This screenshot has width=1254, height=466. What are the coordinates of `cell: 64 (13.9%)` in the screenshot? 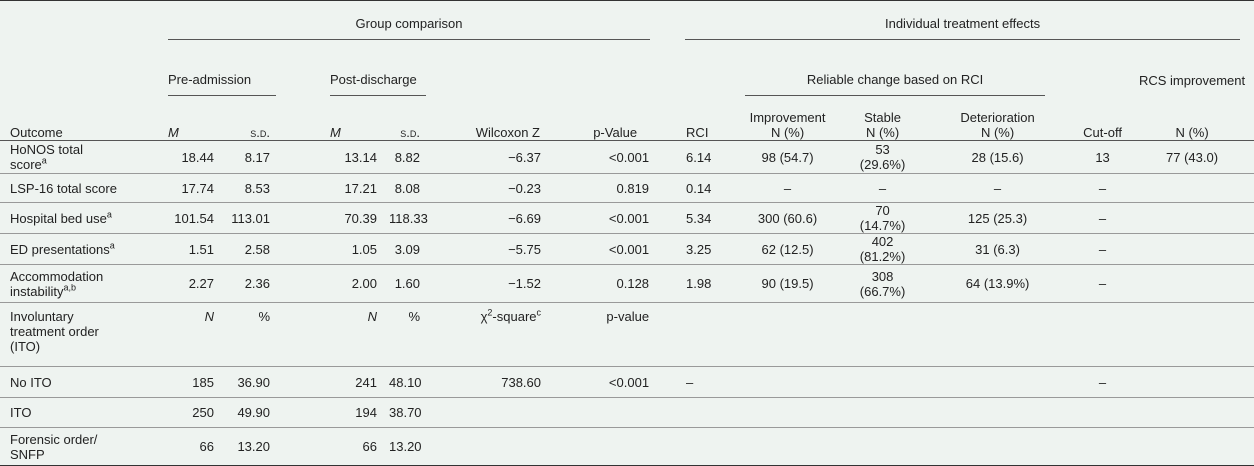 It's located at (997, 283).